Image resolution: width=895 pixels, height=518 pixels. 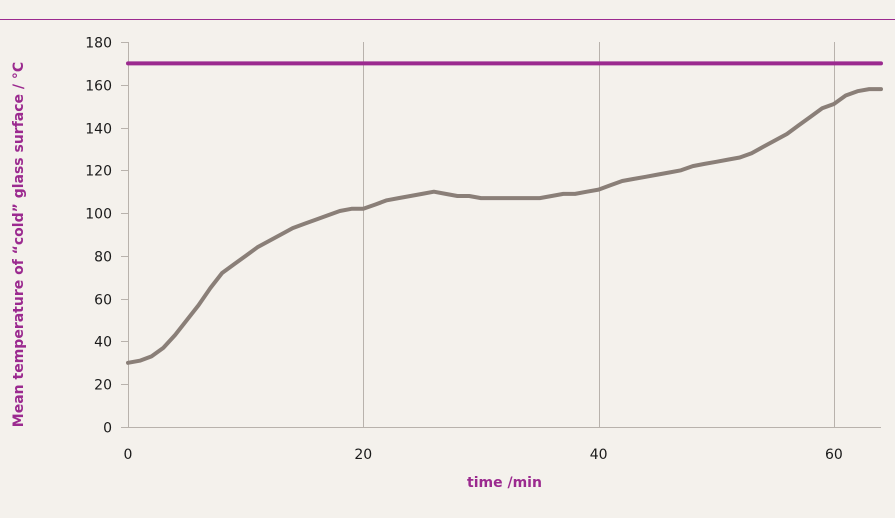 I want to click on y-tick-label: 180, so click(x=98, y=44).